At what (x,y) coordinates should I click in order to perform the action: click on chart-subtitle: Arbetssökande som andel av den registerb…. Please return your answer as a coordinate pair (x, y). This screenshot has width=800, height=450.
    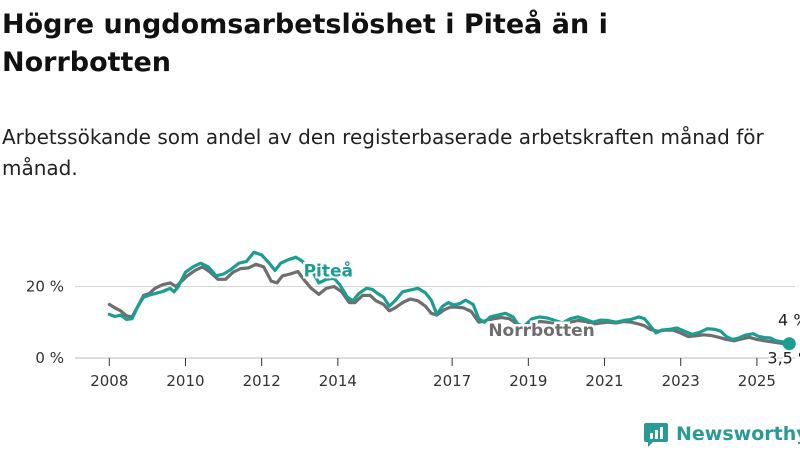
    Looking at the image, I should click on (383, 152).